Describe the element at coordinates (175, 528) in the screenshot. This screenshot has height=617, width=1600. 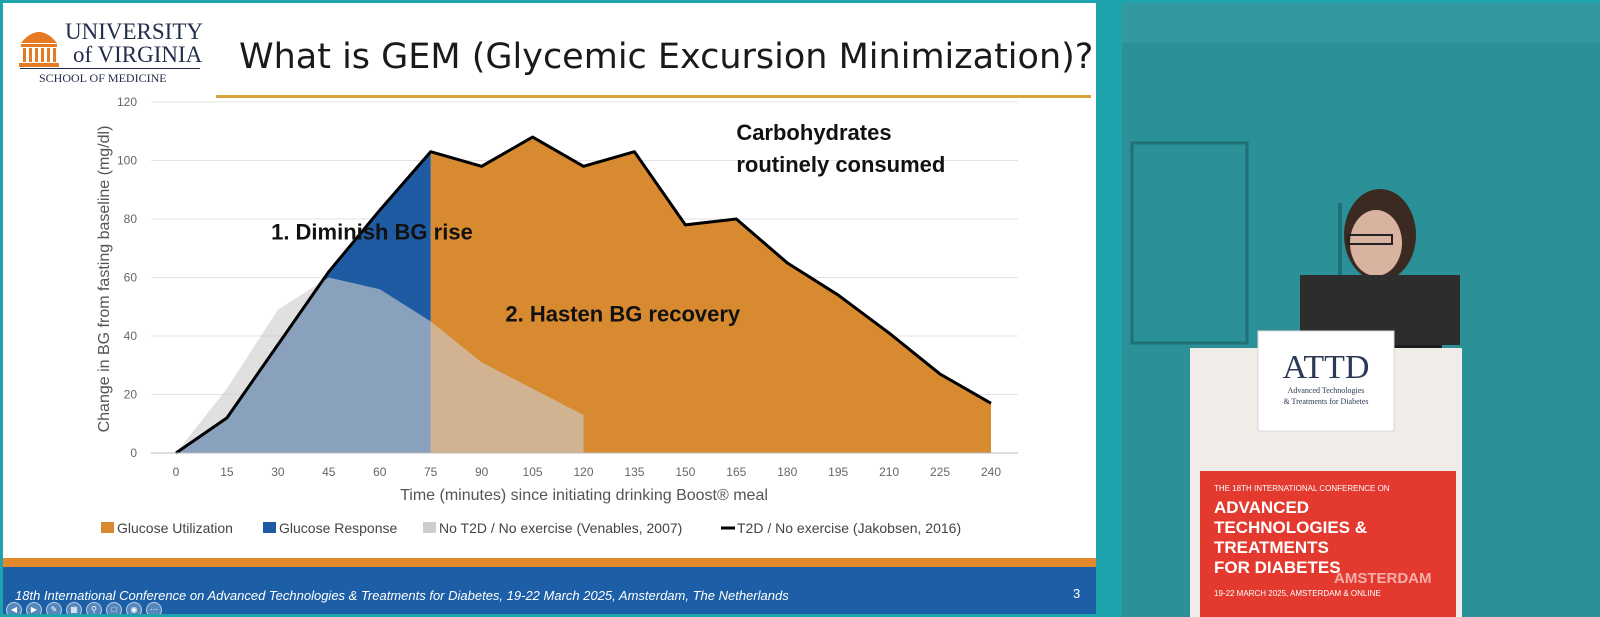
I see `legend-label: Glucose Utilization` at that location.